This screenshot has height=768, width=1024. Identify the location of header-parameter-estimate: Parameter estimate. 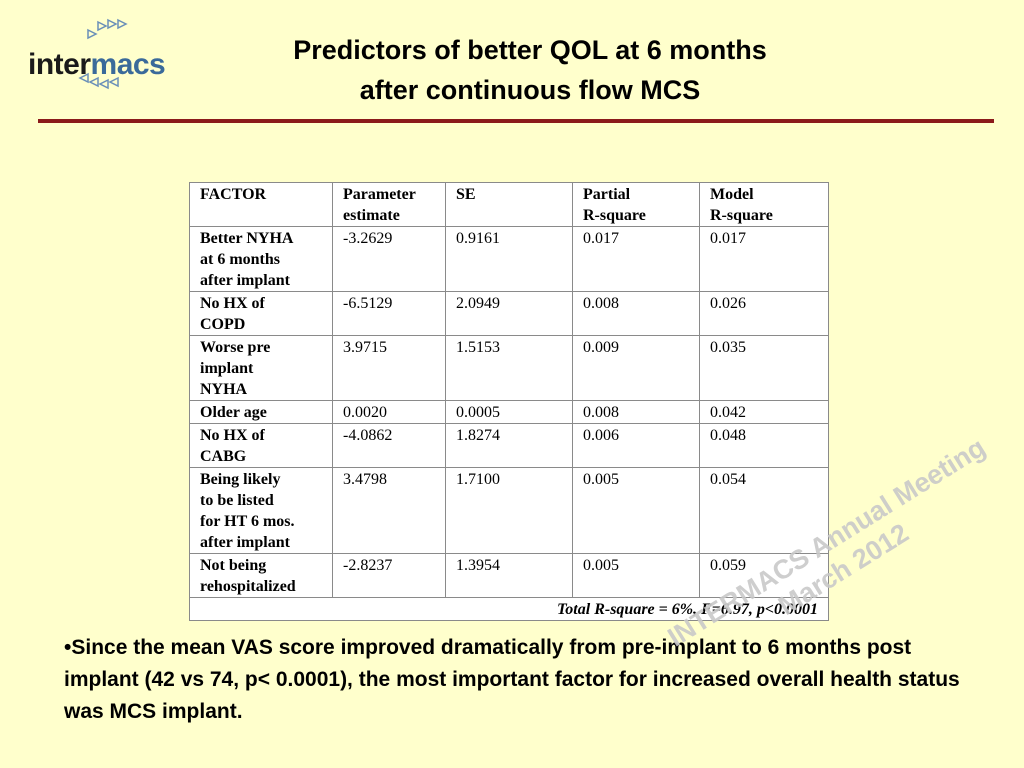
(389, 204).